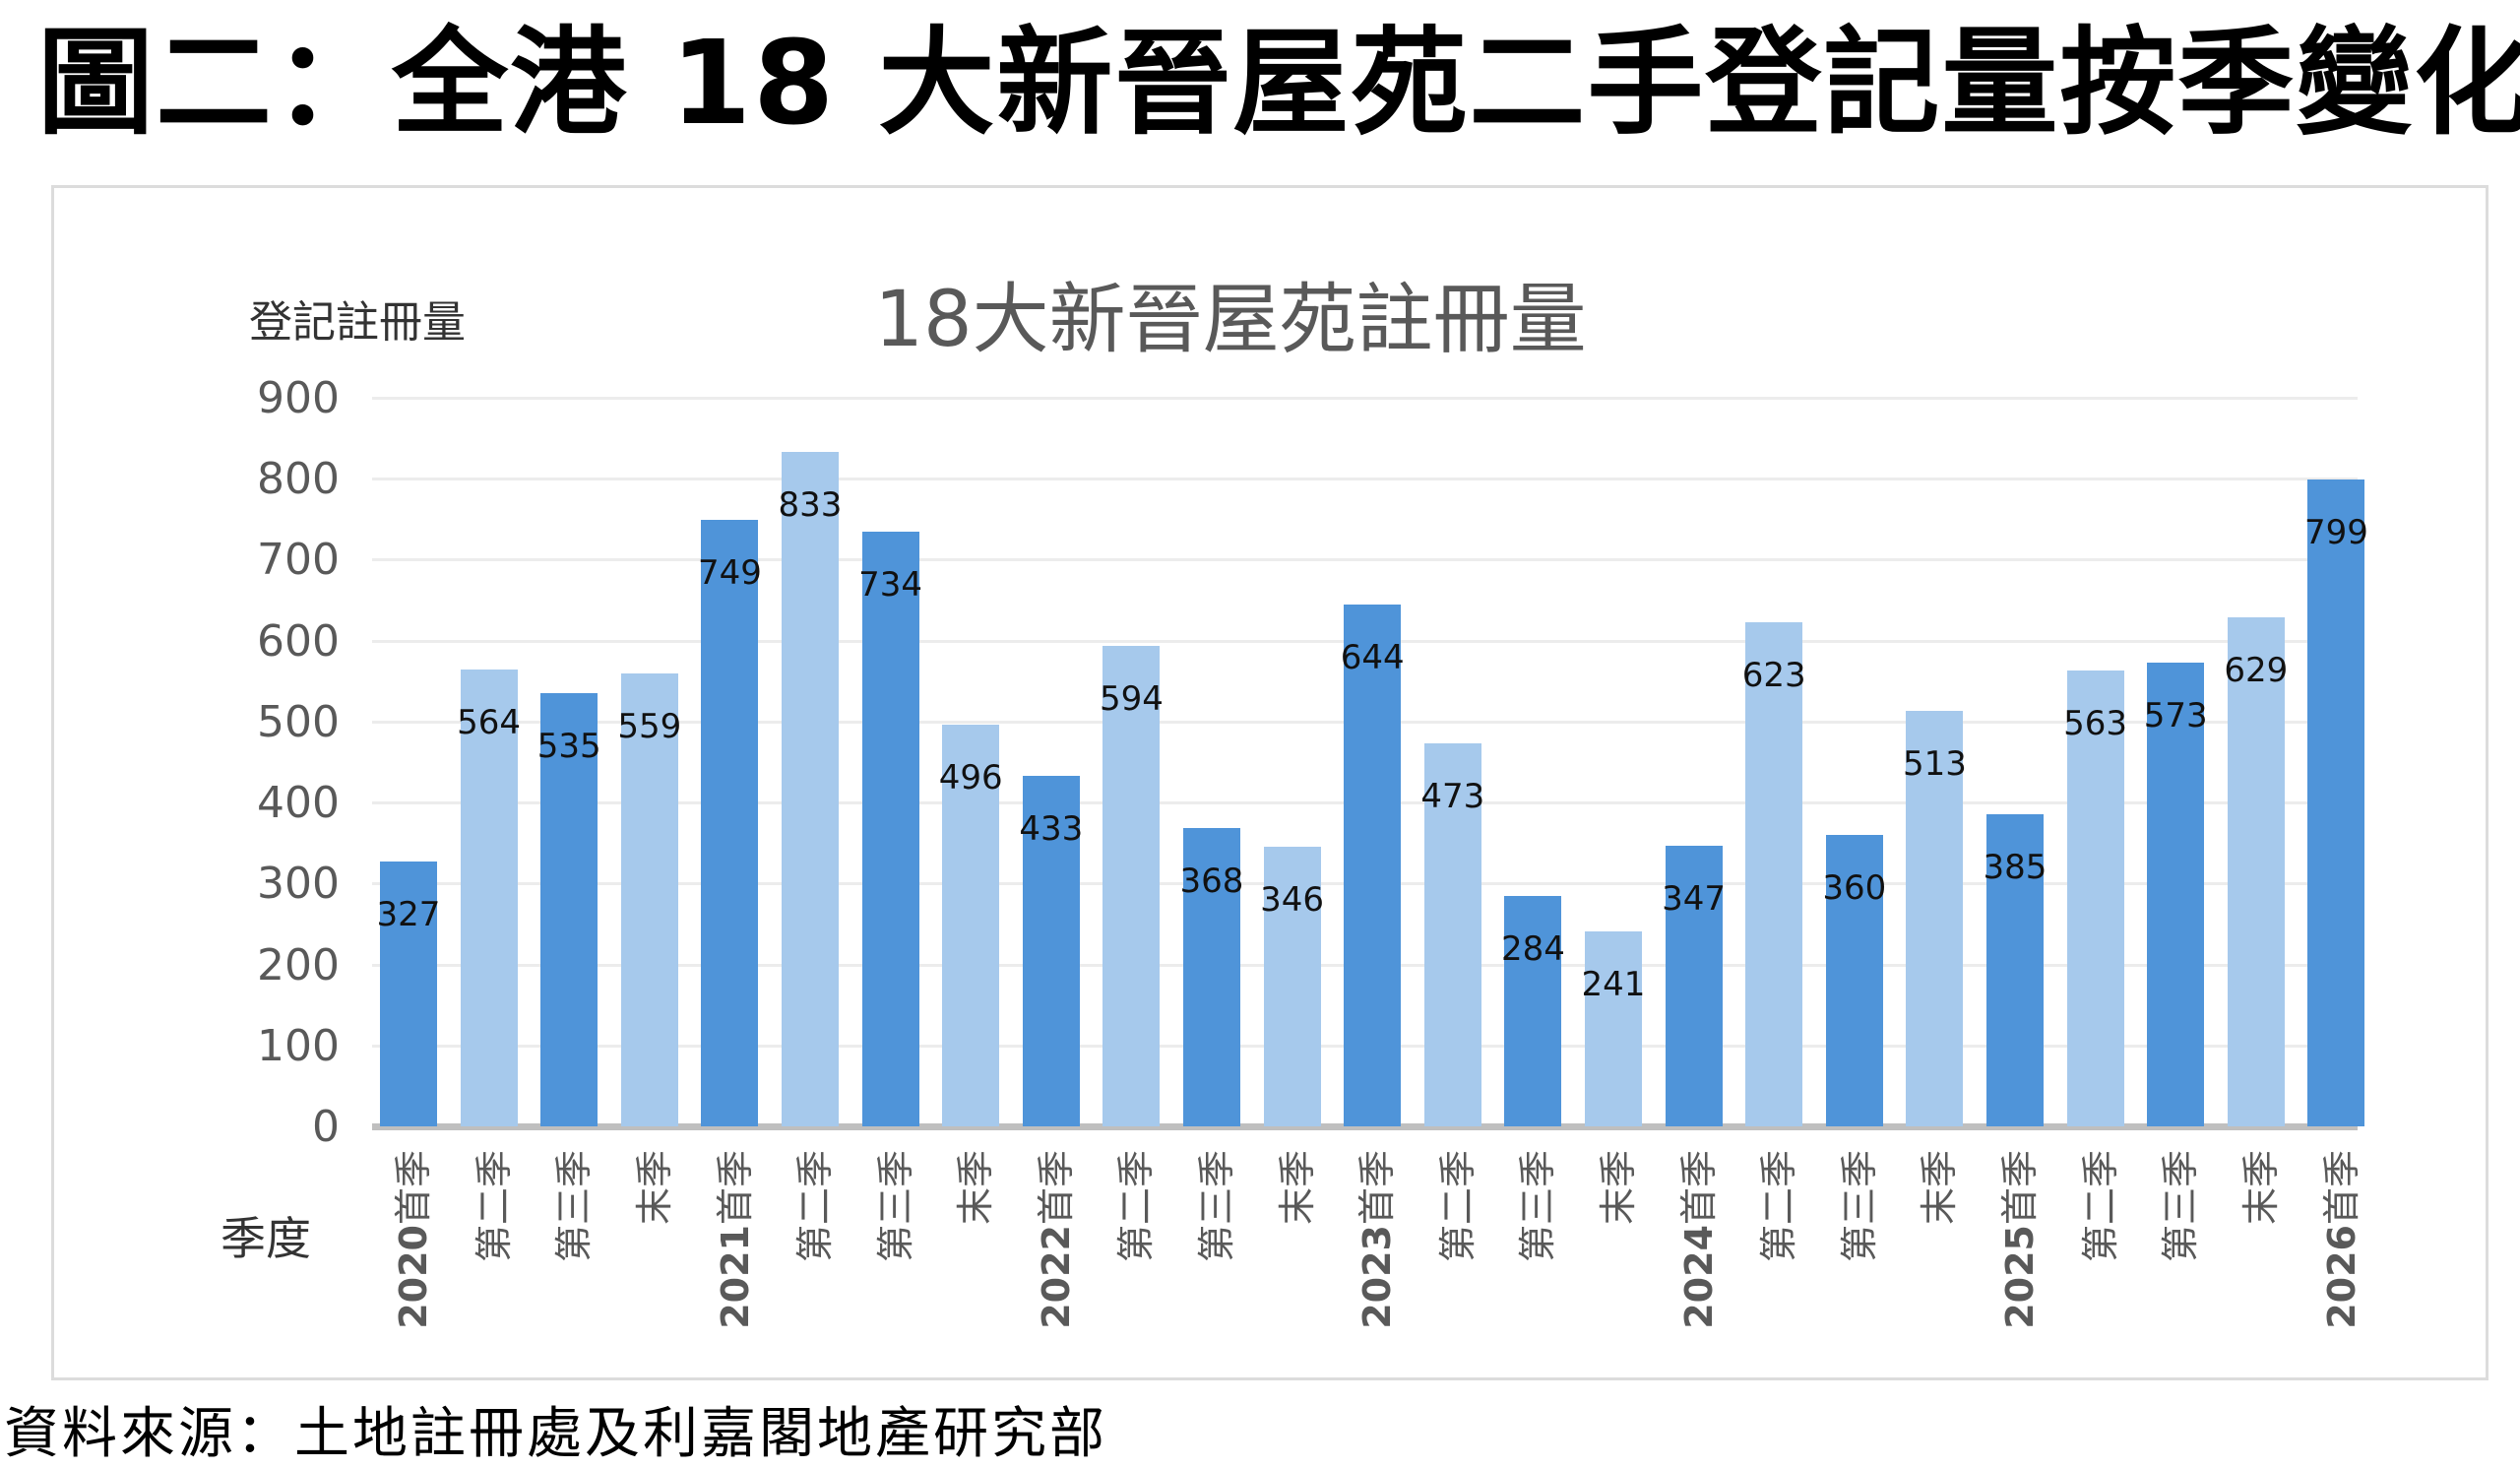 This screenshot has width=2520, height=1469. I want to click on bar-value-label: 327, so click(408, 915).